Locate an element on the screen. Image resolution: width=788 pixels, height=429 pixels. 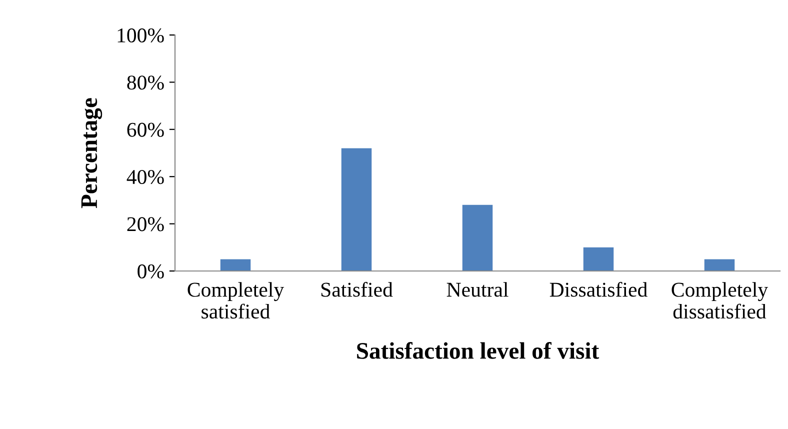
y-tick-label: 20% is located at coordinates (145, 224).